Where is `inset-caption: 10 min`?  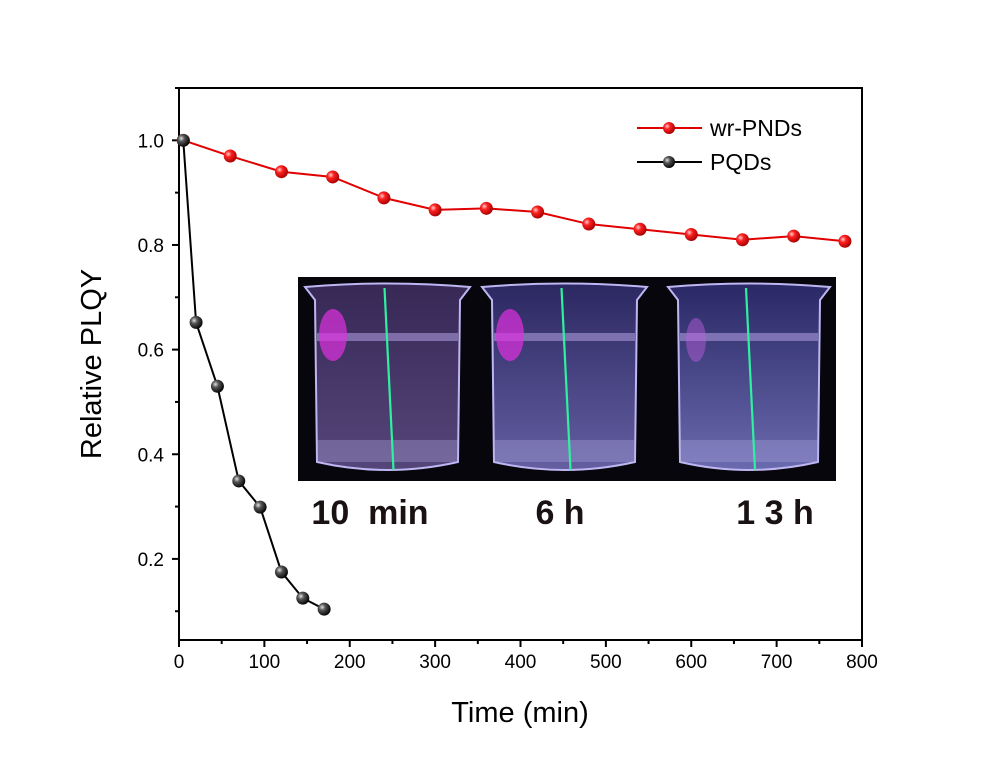 inset-caption: 10 min is located at coordinates (369, 513).